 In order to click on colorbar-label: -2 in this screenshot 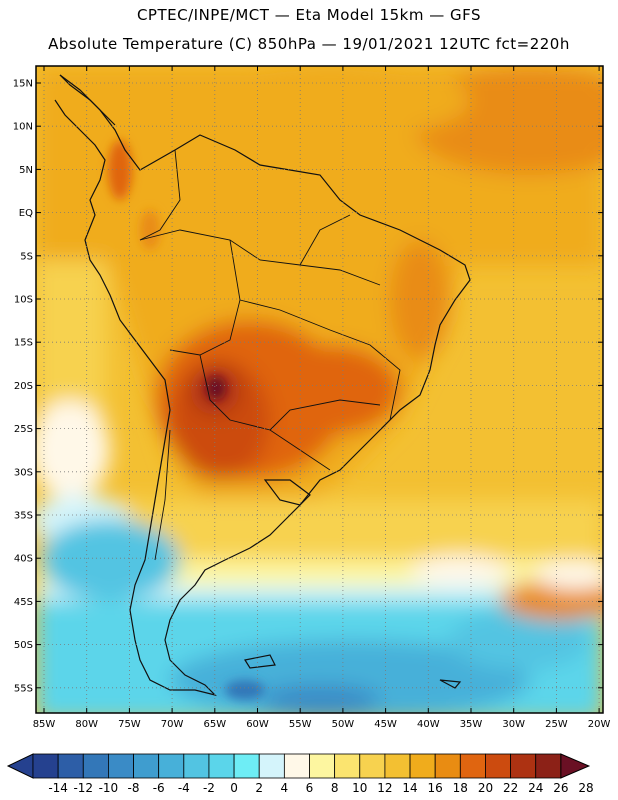, I will do `click(209, 788)`.